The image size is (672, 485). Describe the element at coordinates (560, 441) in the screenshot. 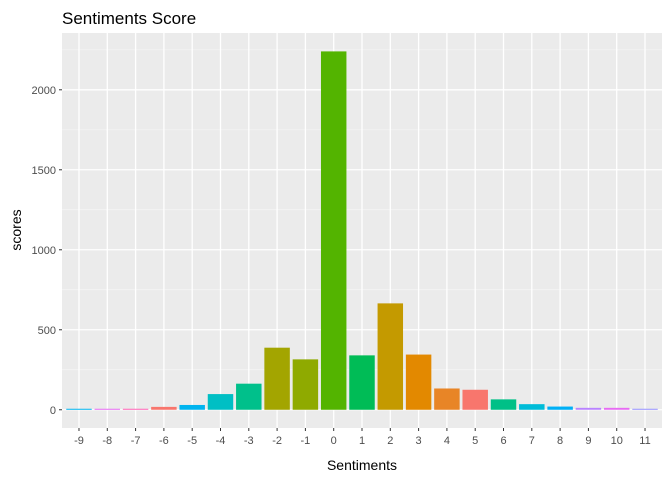

I see `x-tick-label: 8` at that location.